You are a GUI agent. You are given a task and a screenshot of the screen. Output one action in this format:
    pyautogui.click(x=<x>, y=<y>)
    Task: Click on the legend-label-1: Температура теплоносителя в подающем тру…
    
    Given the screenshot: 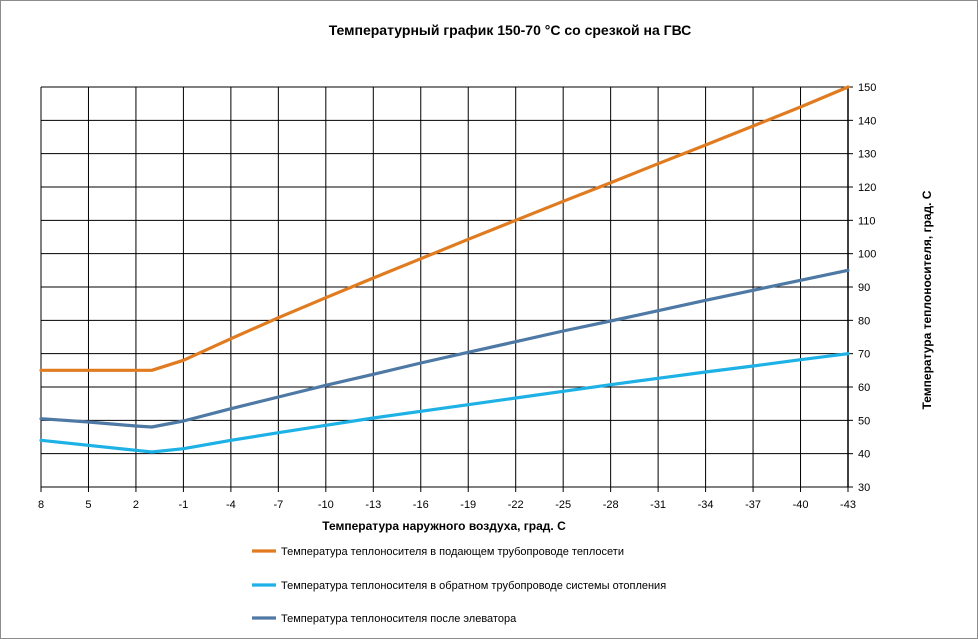 What is the action you would take?
    pyautogui.click(x=452, y=552)
    